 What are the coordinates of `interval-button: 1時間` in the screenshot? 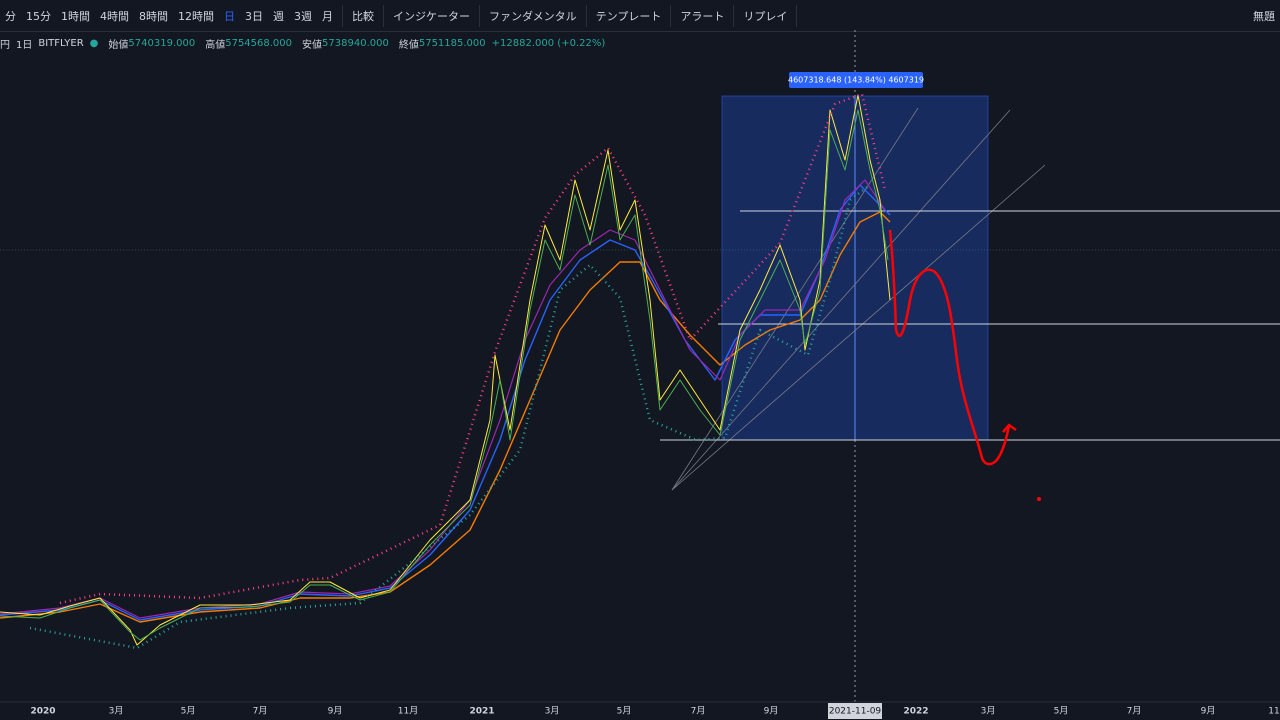 It's located at (75, 16).